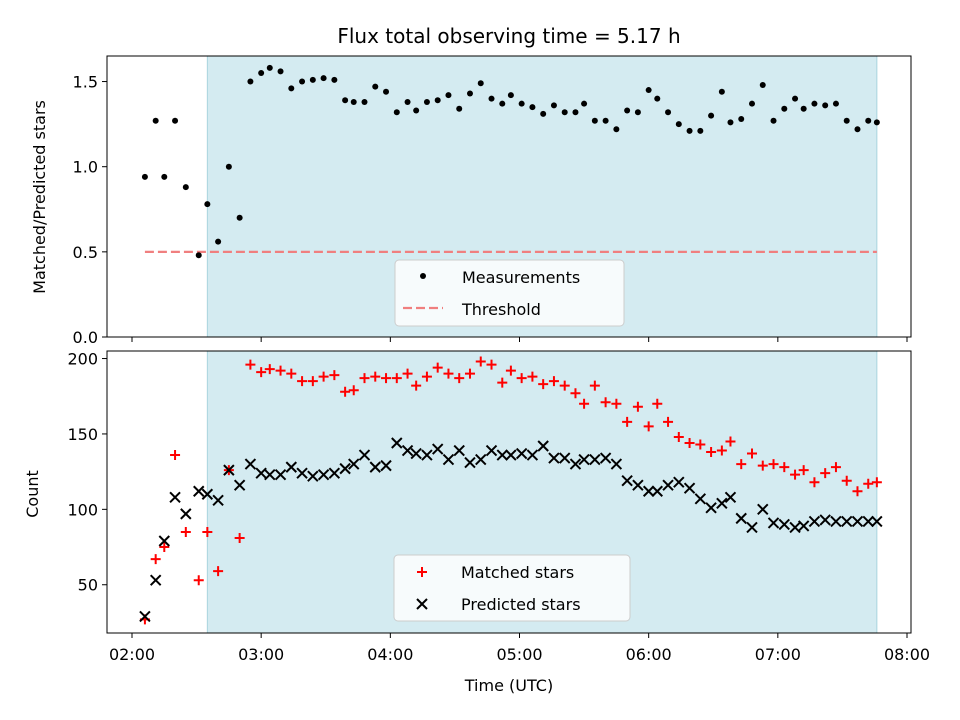 The width and height of the screenshot is (960, 720). Describe the element at coordinates (88, 585) in the screenshot. I see `bottom-y-tick-label: 50` at that location.